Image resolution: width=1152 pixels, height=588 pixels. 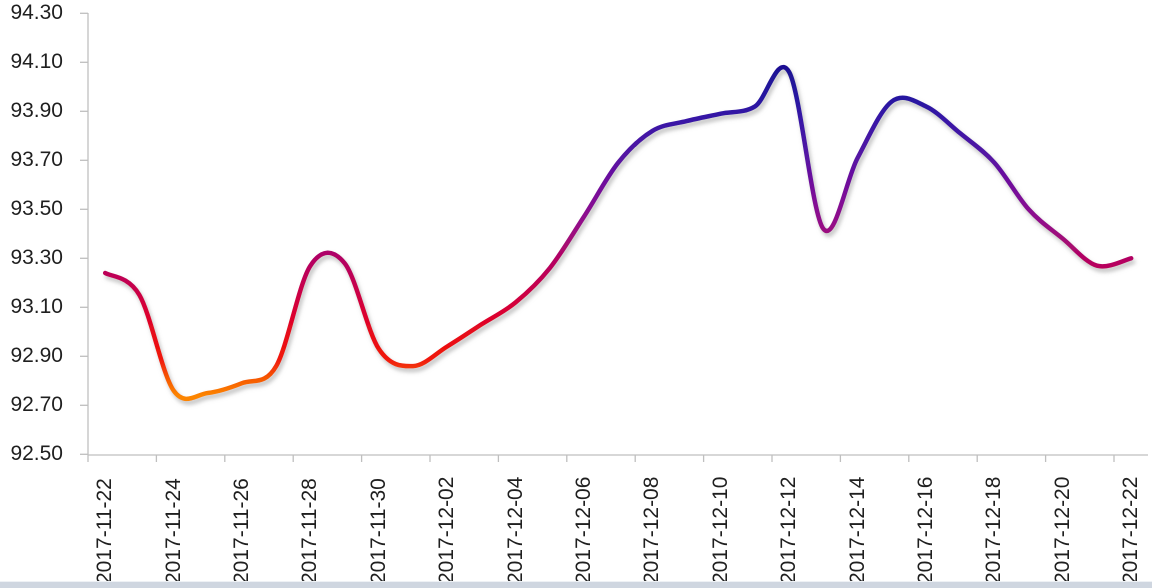 What do you see at coordinates (36, 356) in the screenshot?
I see `y-tick-label: 92.90` at bounding box center [36, 356].